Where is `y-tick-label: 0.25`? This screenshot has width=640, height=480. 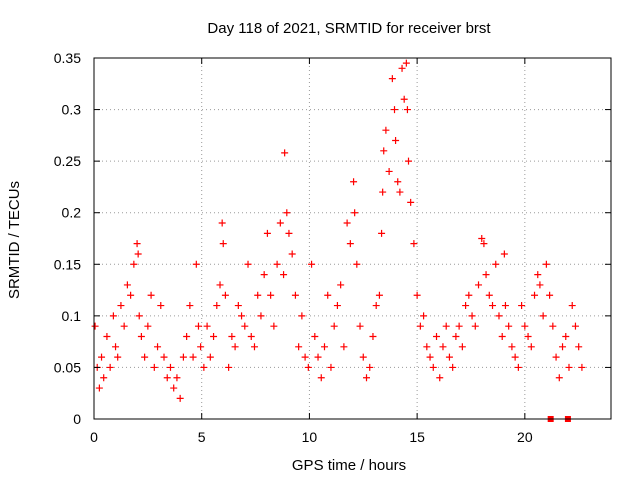
y-tick-label: 0.25 is located at coordinates (67, 161).